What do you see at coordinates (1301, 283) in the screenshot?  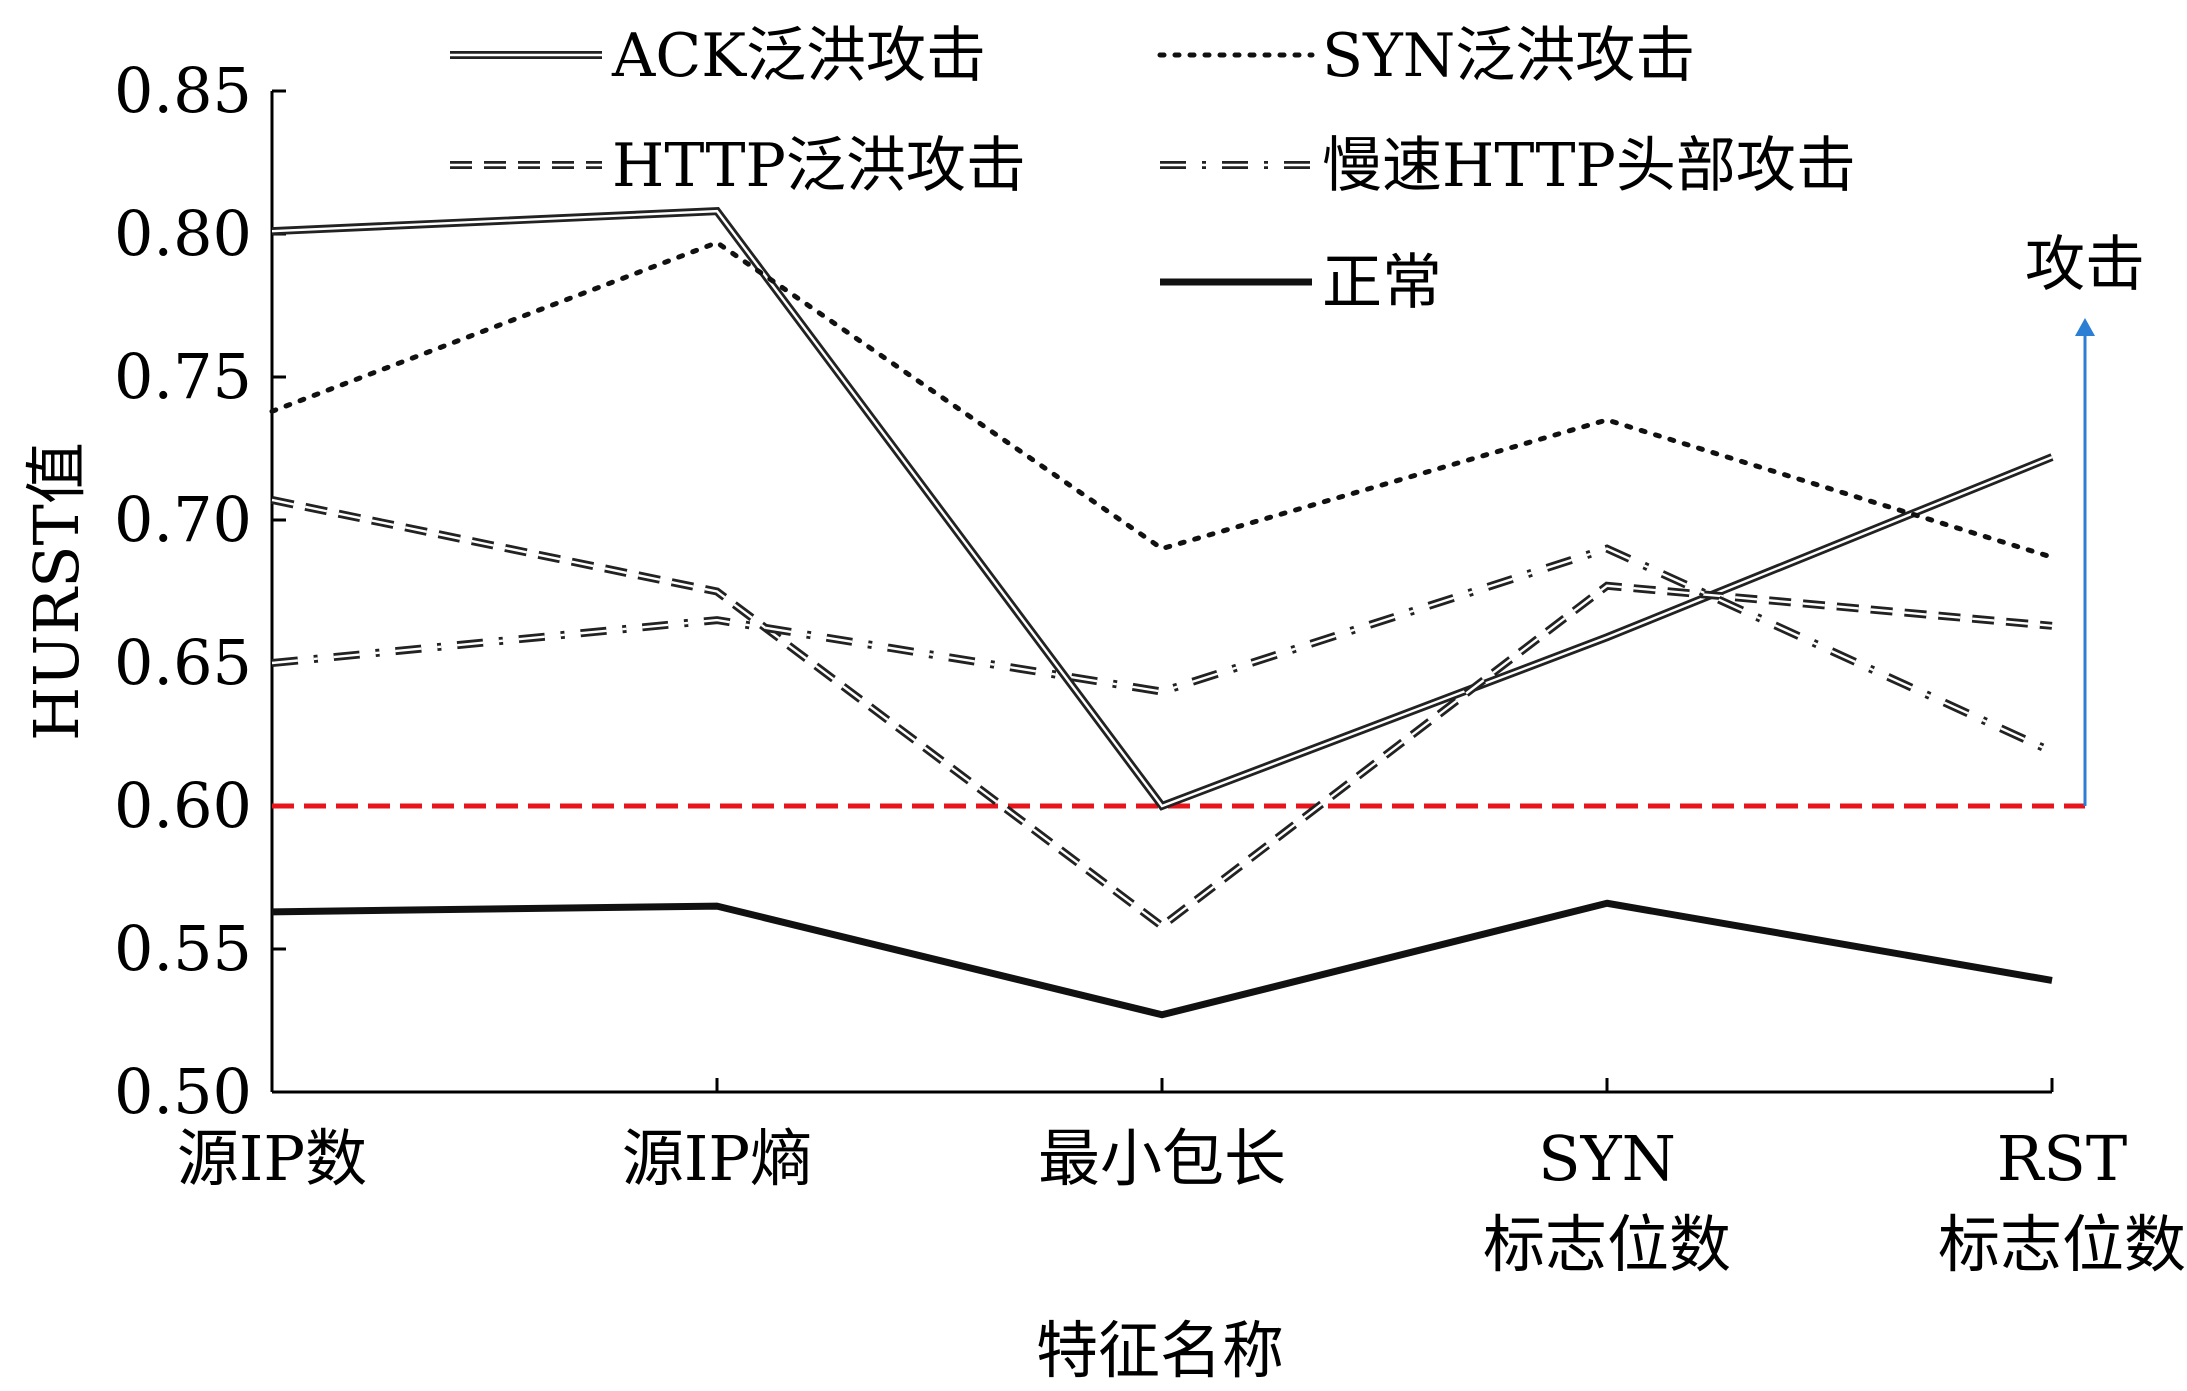 I see `legend-item: 正常` at bounding box center [1301, 283].